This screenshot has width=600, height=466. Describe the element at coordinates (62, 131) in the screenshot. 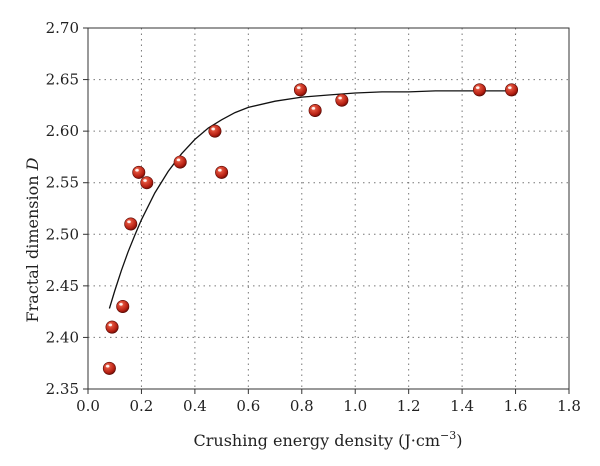

I see `y-tick-label: 2.60` at that location.